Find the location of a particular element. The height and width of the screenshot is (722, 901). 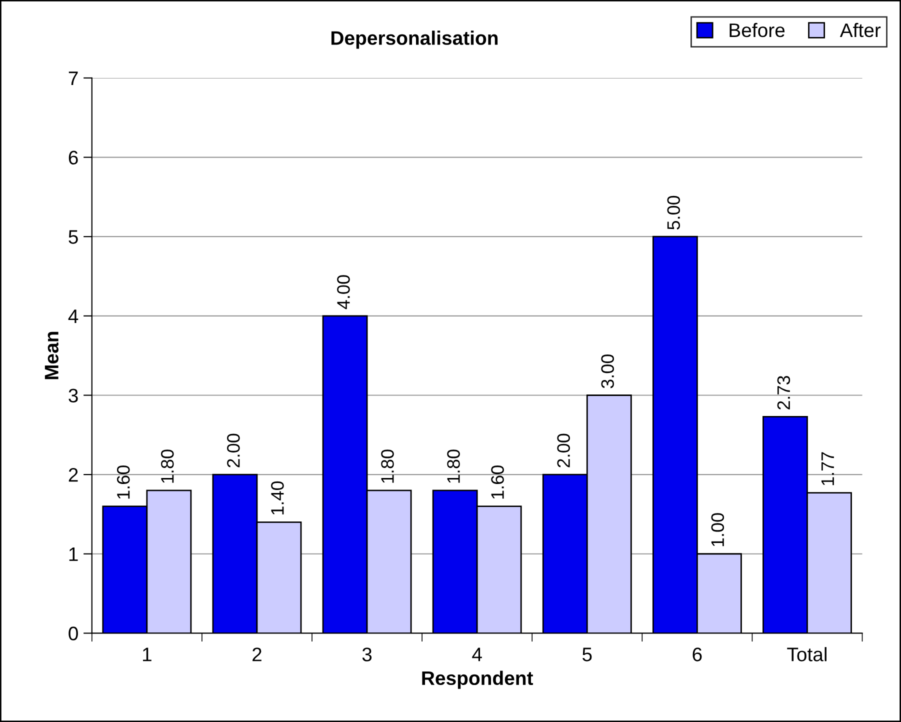

x-tick-label: 3 is located at coordinates (367, 655).